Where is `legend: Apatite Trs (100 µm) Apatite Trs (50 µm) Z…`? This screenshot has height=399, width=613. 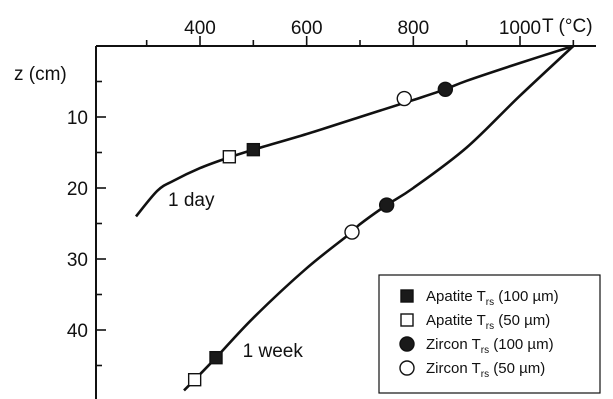
legend: Apatite Trs (100 µm) Apatite Trs (50 µm) Z… is located at coordinates (489, 334).